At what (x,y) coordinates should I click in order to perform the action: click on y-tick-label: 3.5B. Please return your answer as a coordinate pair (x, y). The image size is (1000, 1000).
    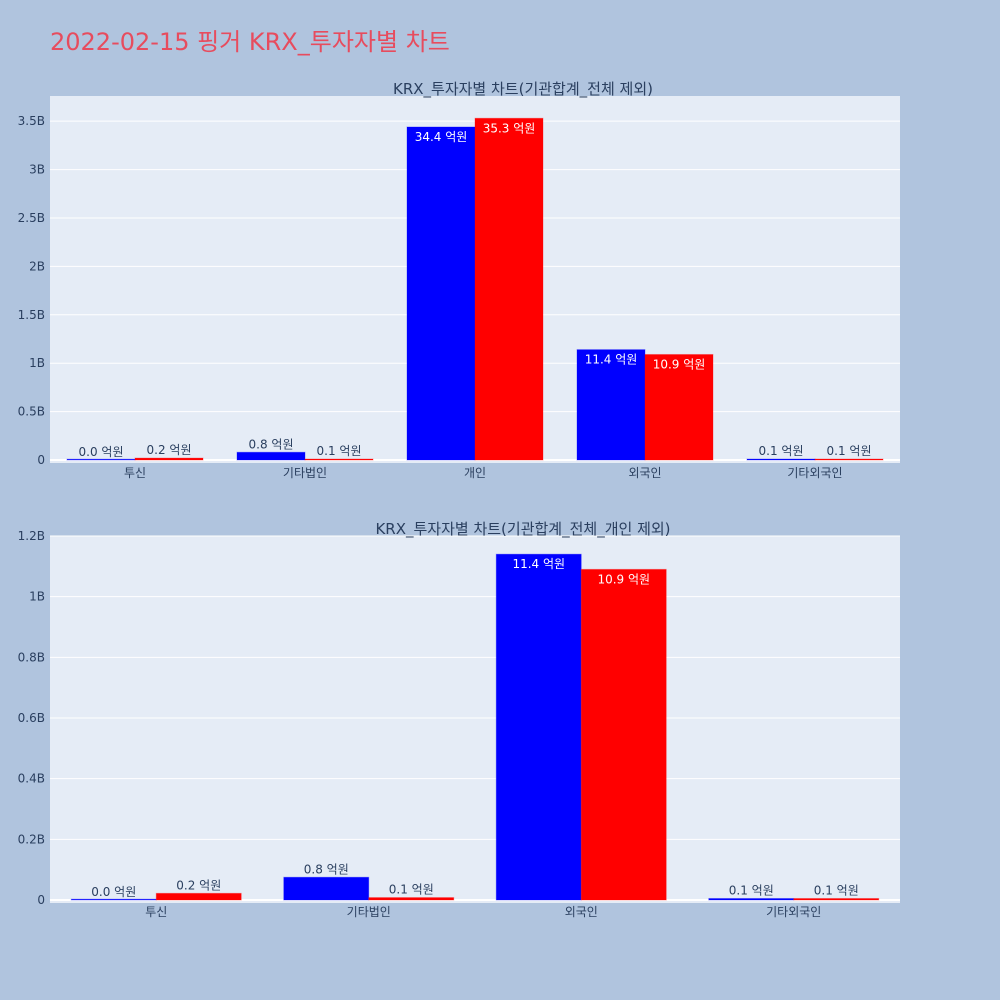
    Looking at the image, I should click on (31, 121).